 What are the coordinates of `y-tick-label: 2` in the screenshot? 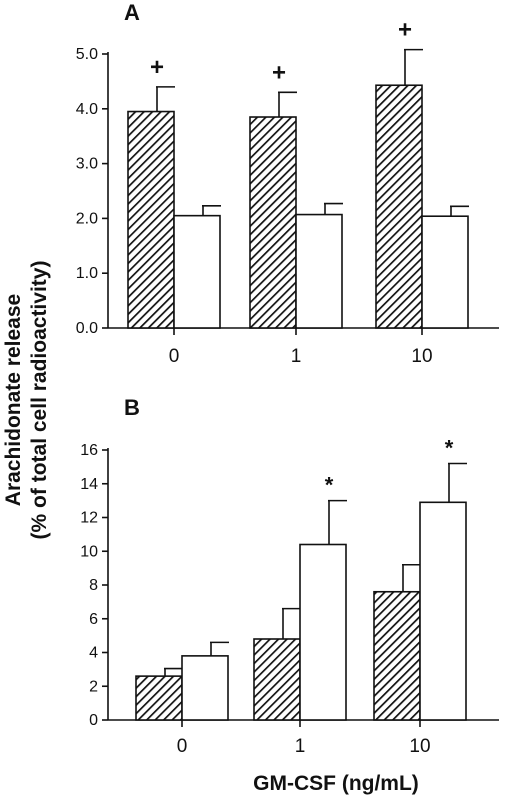 It's located at (93, 686).